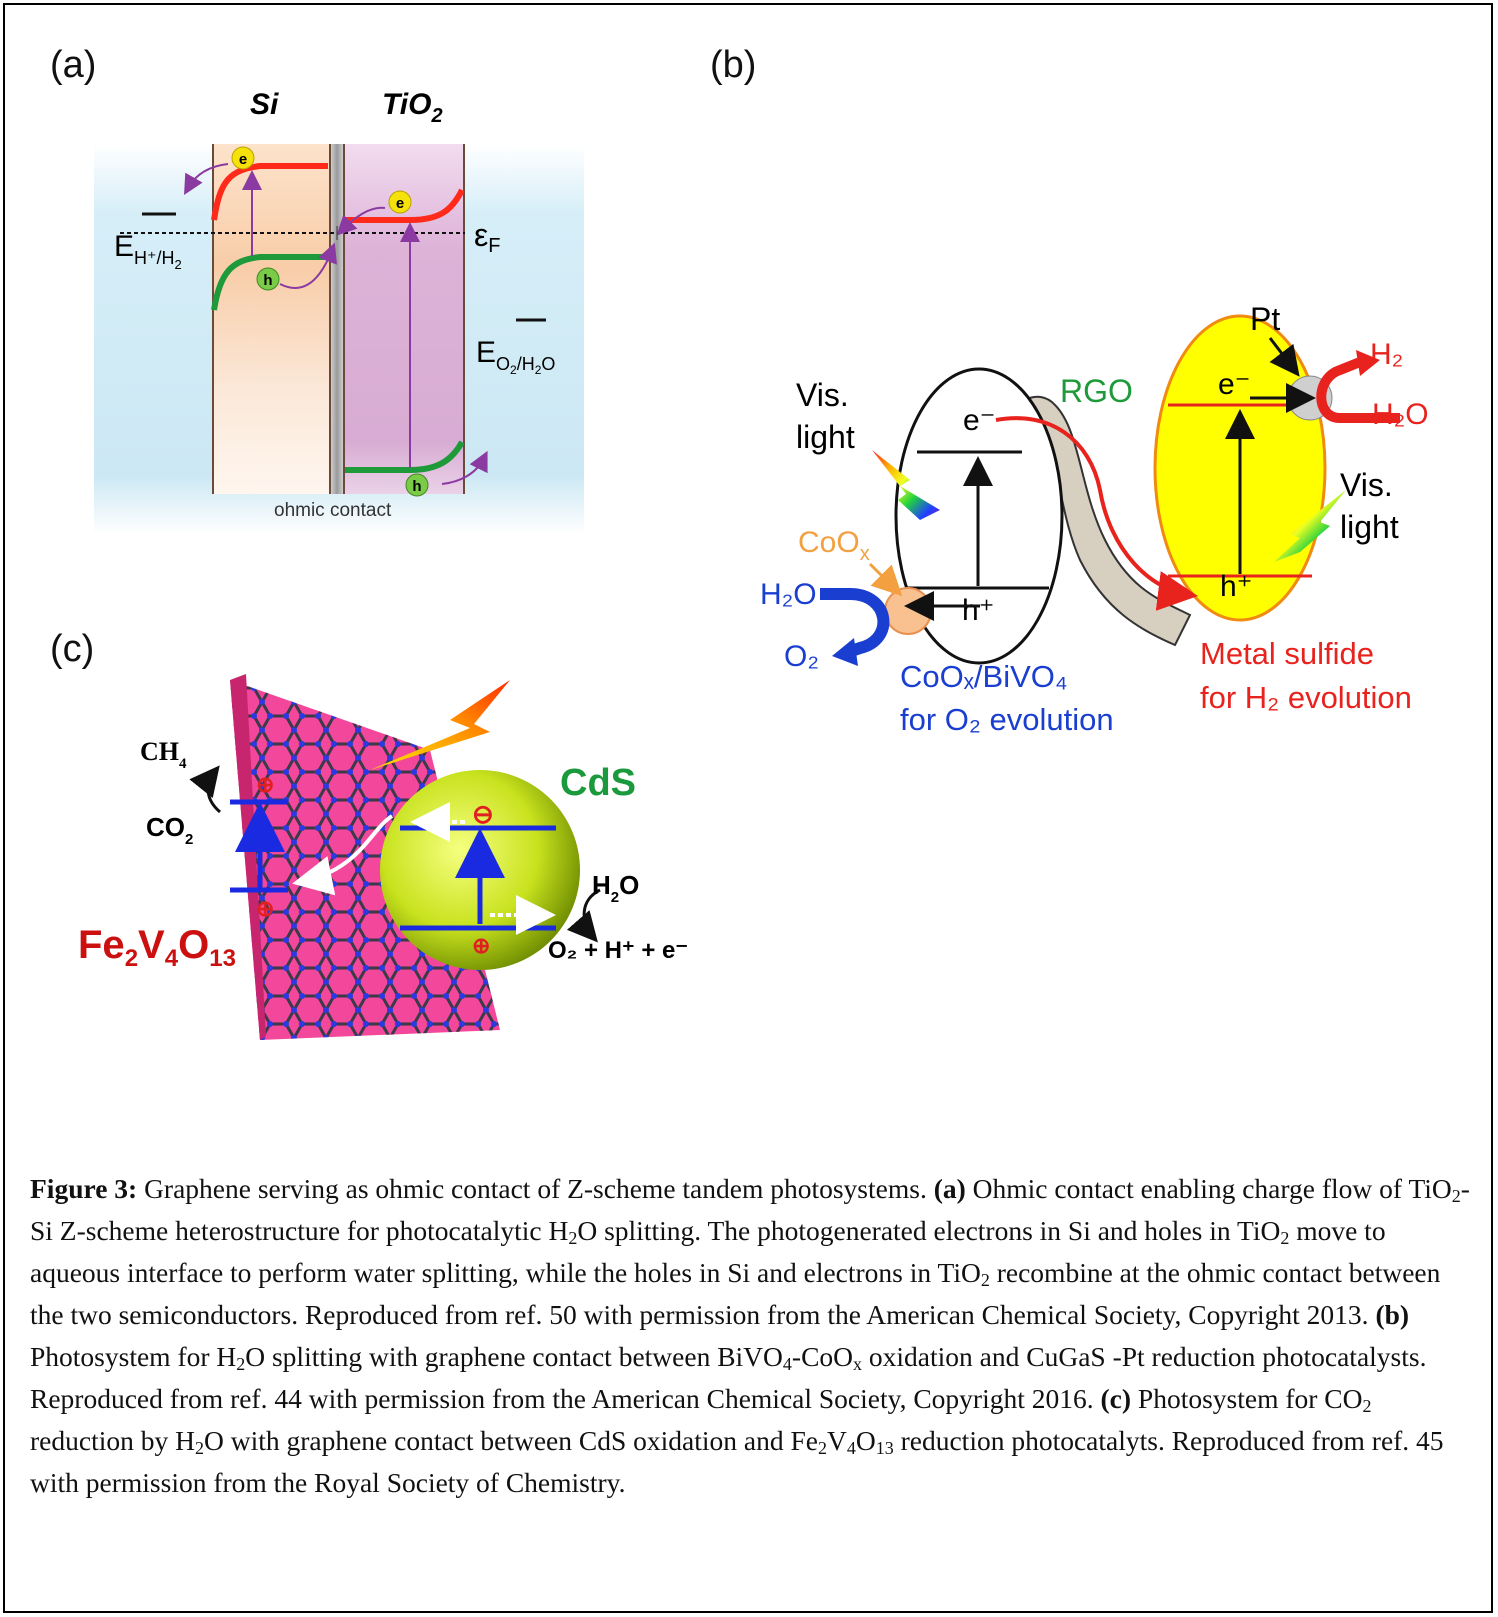  I want to click on vis-light-right-1: Vis., so click(1366, 485).